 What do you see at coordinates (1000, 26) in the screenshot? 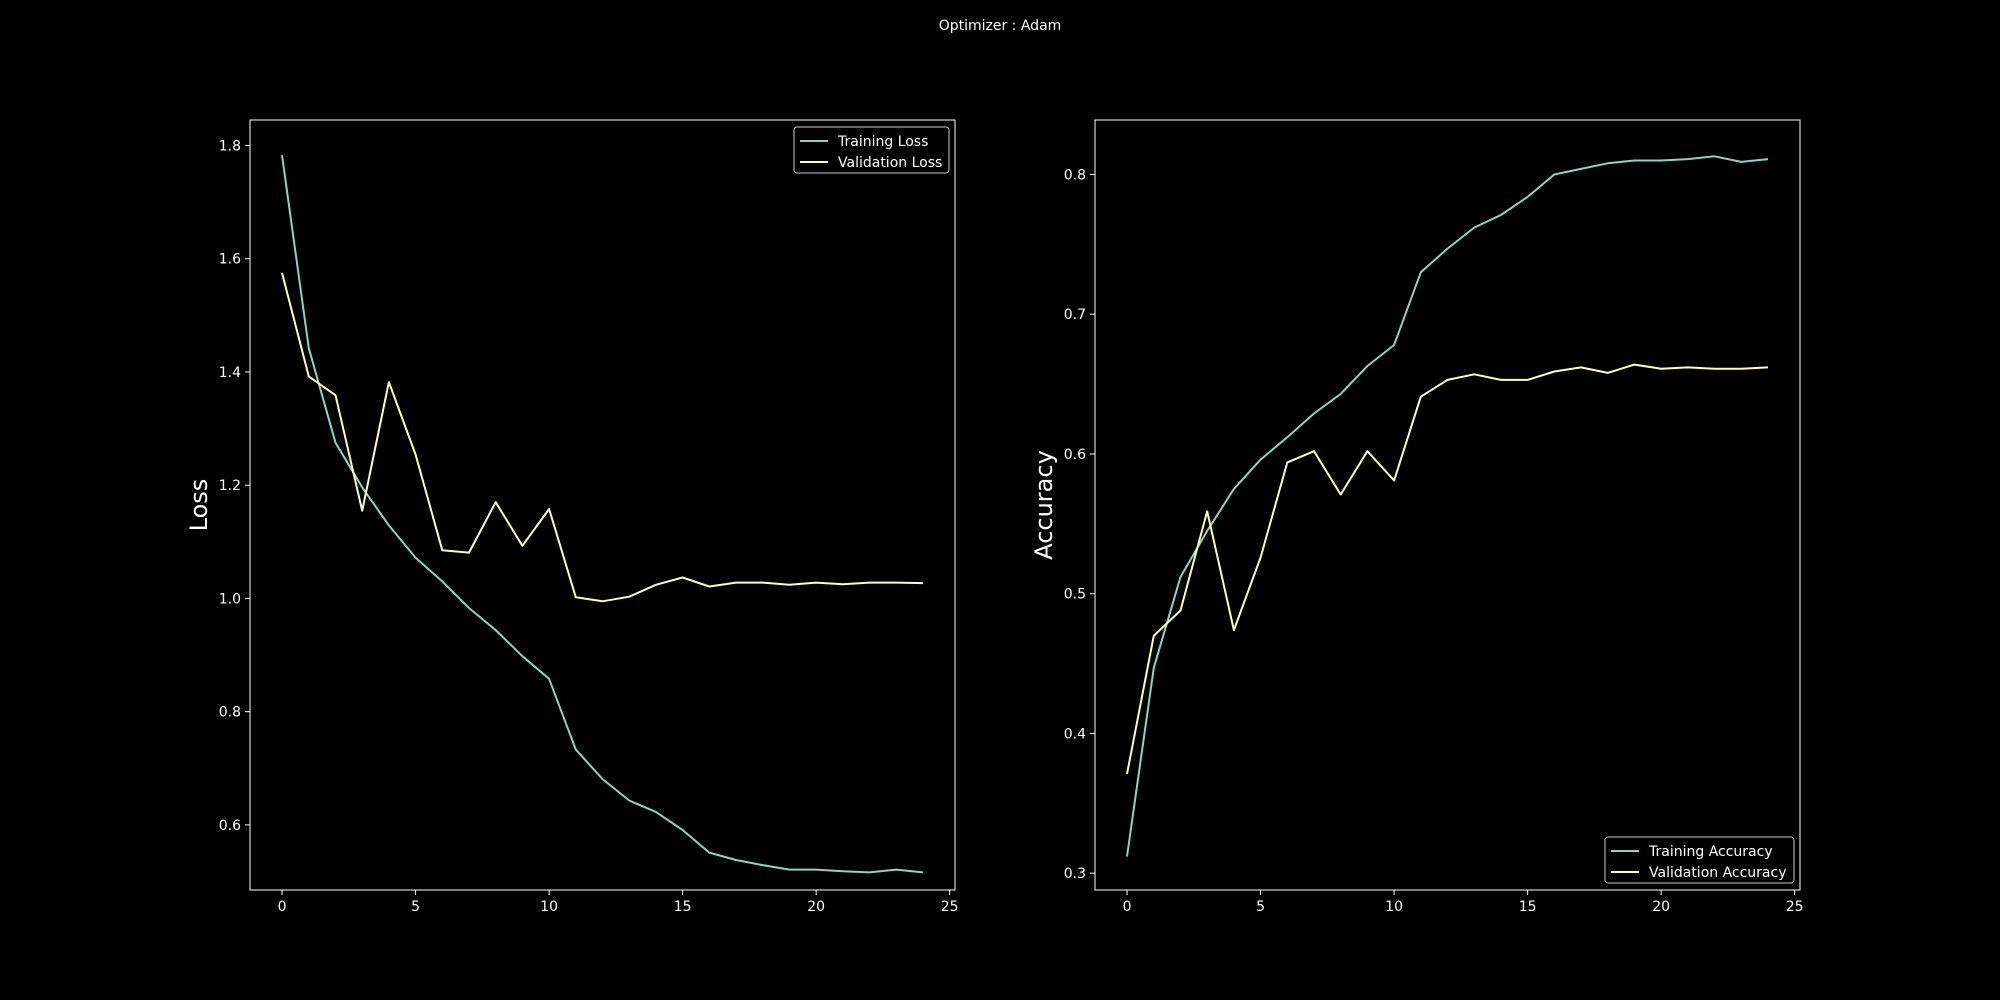
I see `figure-suptitle: Optimizer : Adam` at bounding box center [1000, 26].